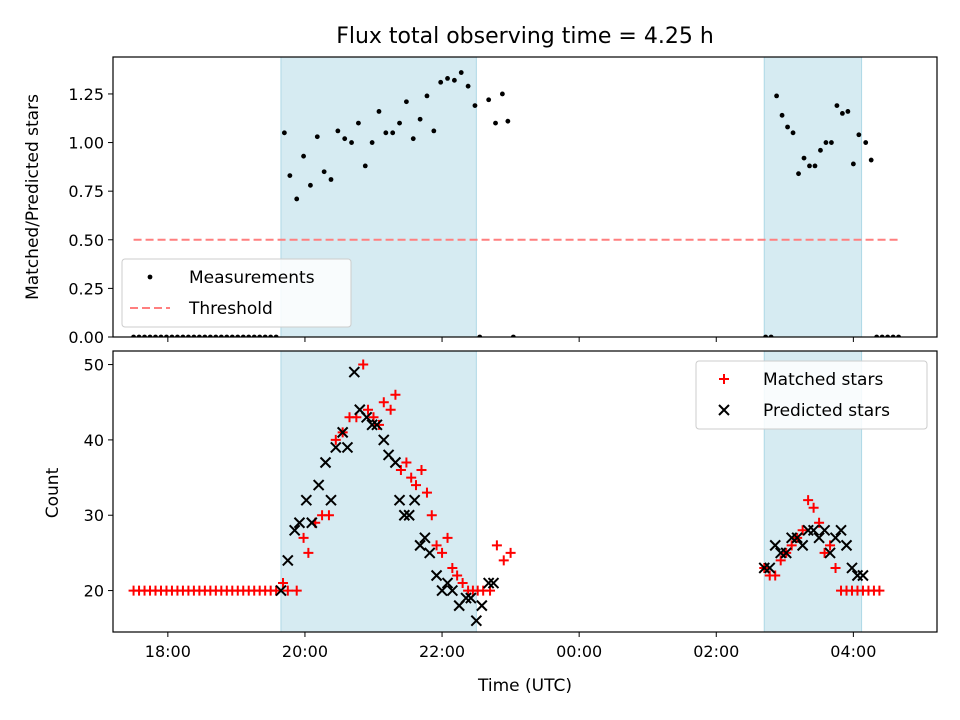  I want to click on legend-label: Predicted stars, so click(826, 411).